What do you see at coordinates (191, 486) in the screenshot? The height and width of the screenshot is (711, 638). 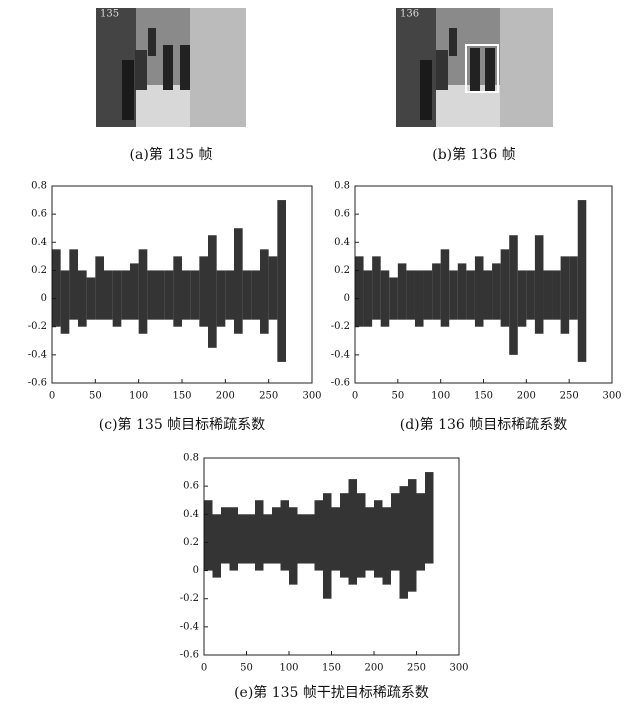 I see `y-tick-label: 0.6` at bounding box center [191, 486].